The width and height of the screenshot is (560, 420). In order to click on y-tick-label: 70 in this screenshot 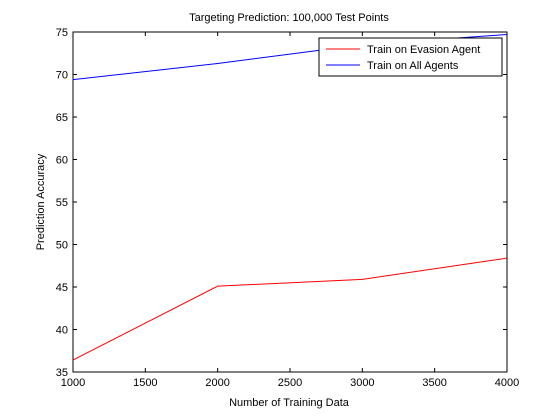, I will do `click(62, 76)`.